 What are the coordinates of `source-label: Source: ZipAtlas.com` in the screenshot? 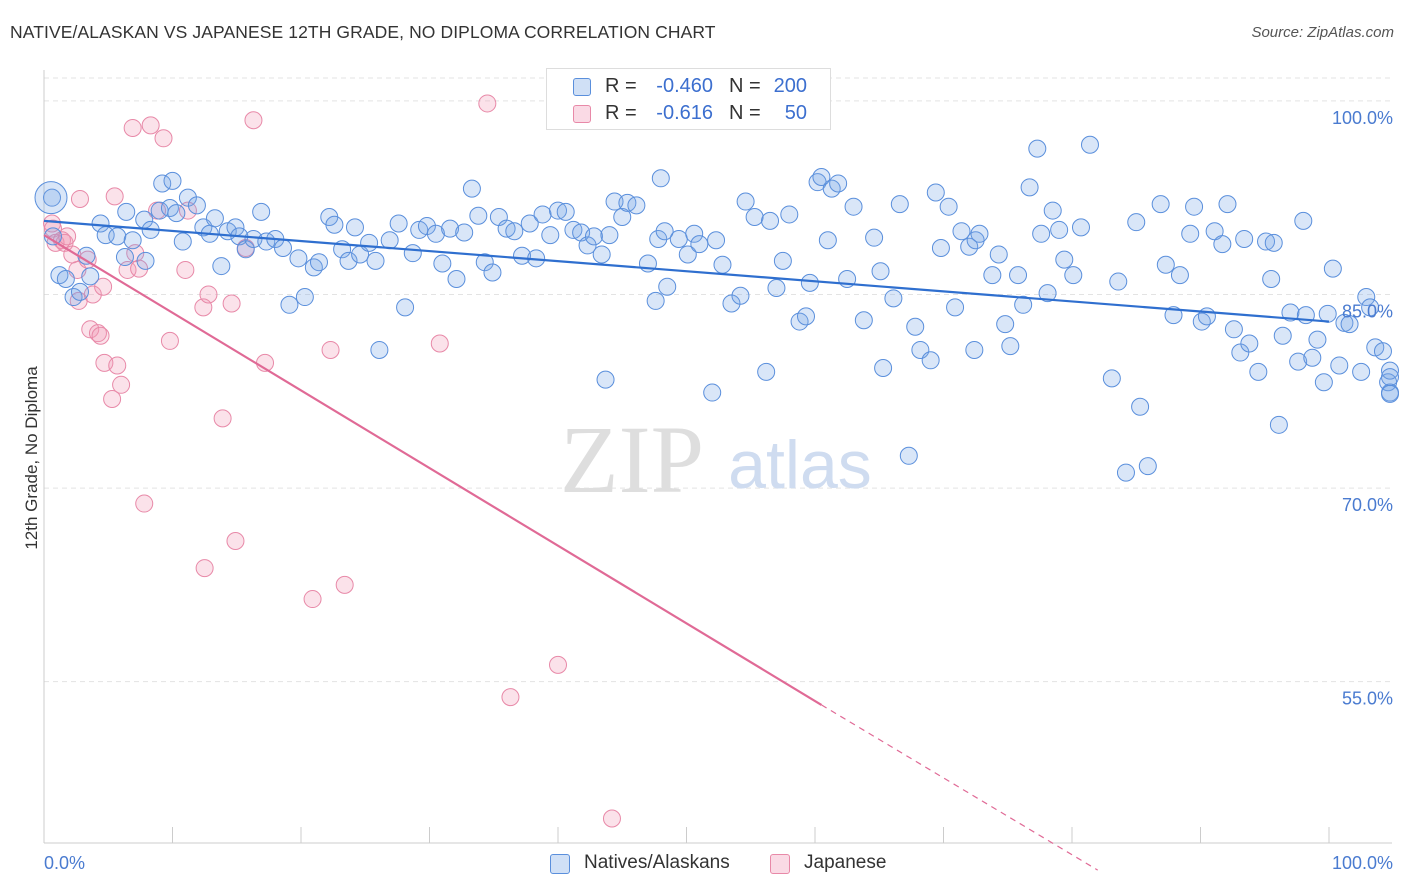 It's located at (1322, 32).